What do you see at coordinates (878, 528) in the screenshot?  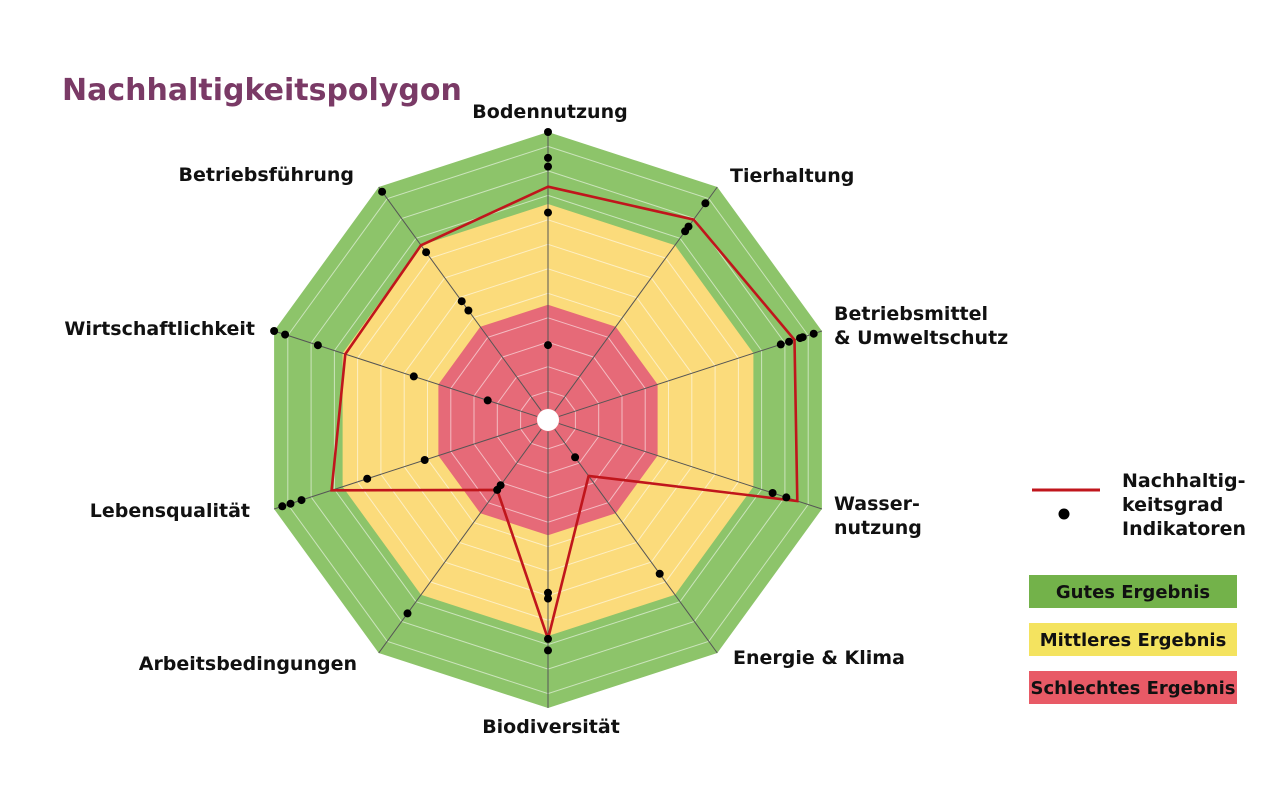 I see `axis-label: nutzung` at bounding box center [878, 528].